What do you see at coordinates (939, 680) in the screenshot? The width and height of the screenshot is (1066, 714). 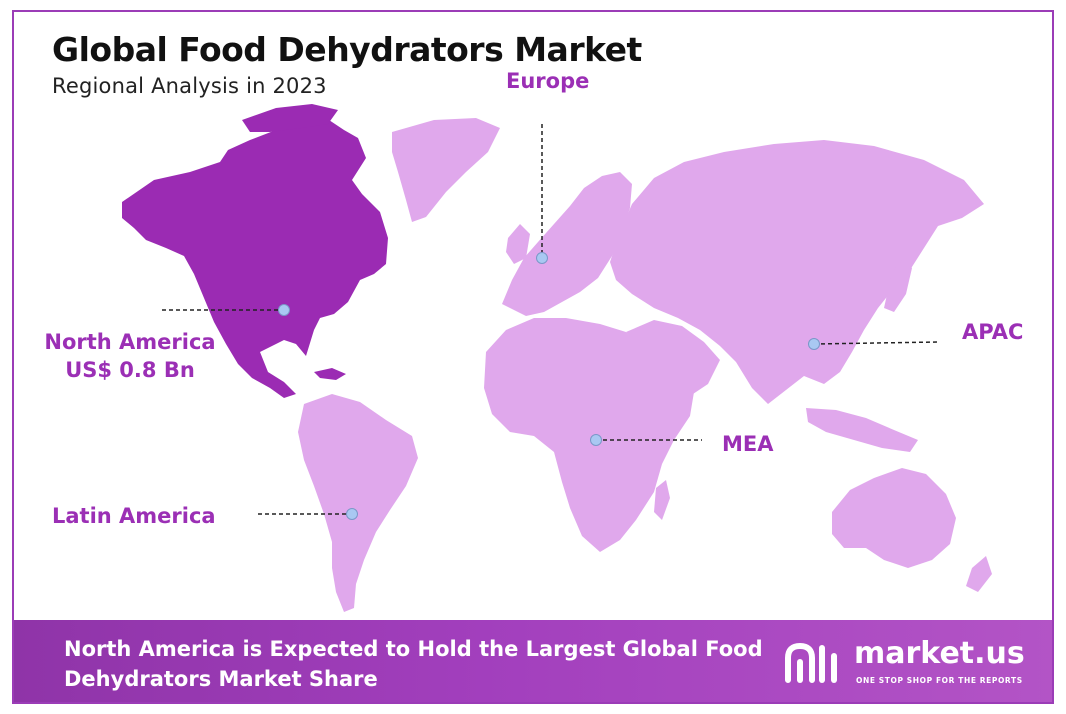 I see `brand-tagline: ONE STOP SHOP FOR THE REPORTS` at bounding box center [939, 680].